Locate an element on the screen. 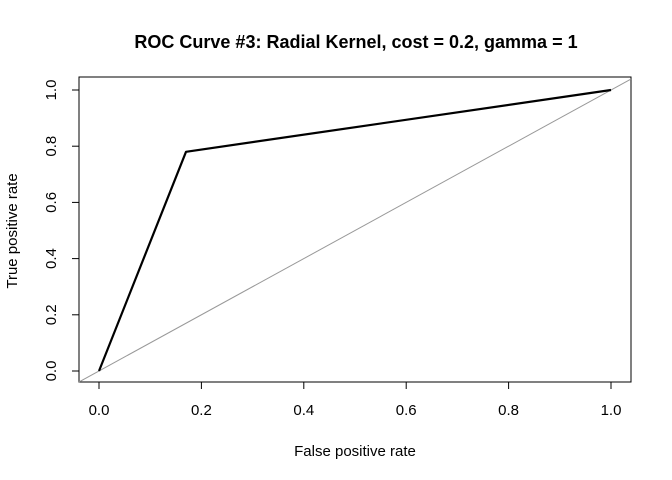  x-tick-label: 0.2 is located at coordinates (201, 410).